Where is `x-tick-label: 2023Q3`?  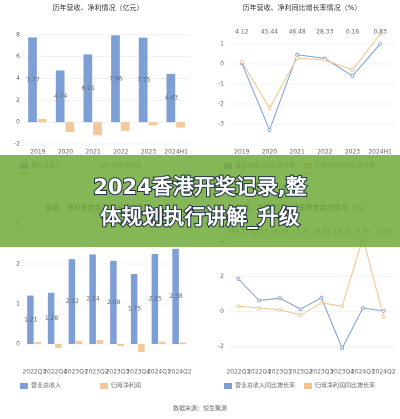 x-tick-label: 2023Q3 is located at coordinates (117, 372).